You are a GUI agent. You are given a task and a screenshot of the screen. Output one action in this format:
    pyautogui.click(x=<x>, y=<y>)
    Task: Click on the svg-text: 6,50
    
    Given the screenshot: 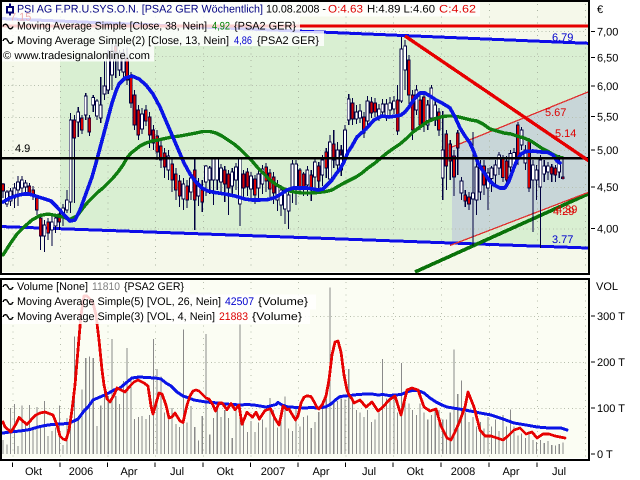 What is the action you would take?
    pyautogui.click(x=607, y=59)
    